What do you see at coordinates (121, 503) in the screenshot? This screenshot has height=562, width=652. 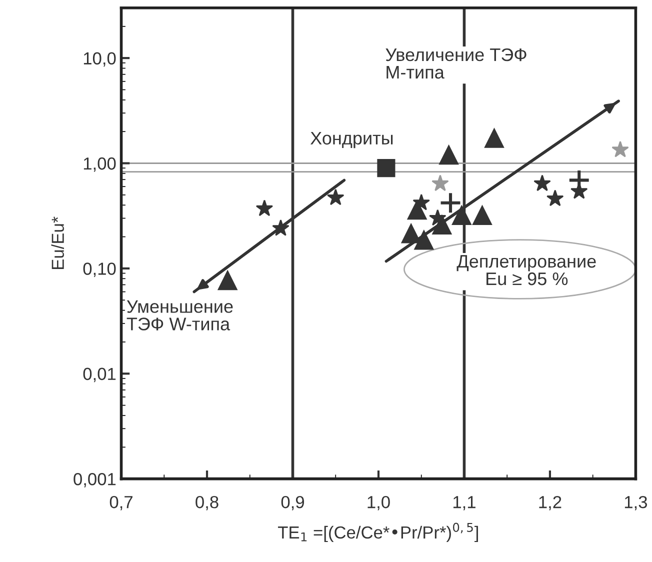 I see `x-tick-label: 0,7` at bounding box center [121, 503].